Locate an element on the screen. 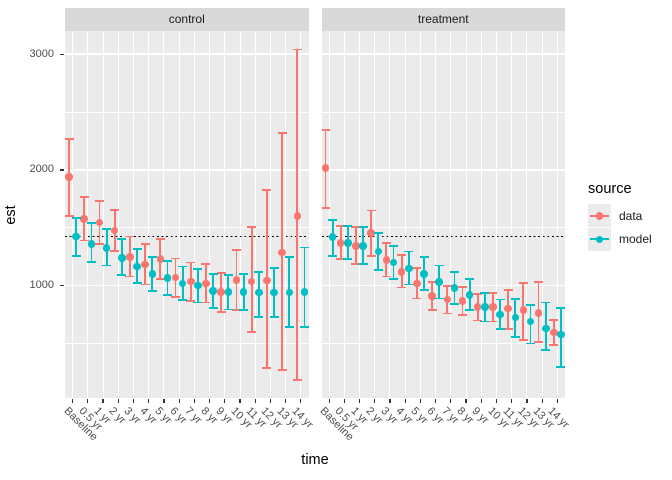 This screenshot has height=480, width=672. facet-strip-treatment-label: treatment is located at coordinates (443, 19).